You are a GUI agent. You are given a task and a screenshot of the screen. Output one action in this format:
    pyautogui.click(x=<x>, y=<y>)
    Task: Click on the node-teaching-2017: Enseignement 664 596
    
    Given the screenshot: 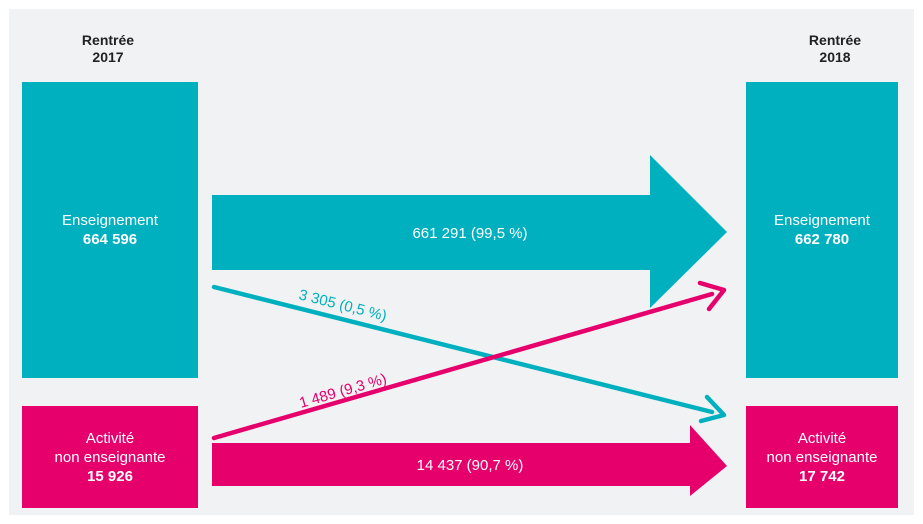 What is the action you would take?
    pyautogui.click(x=110, y=230)
    